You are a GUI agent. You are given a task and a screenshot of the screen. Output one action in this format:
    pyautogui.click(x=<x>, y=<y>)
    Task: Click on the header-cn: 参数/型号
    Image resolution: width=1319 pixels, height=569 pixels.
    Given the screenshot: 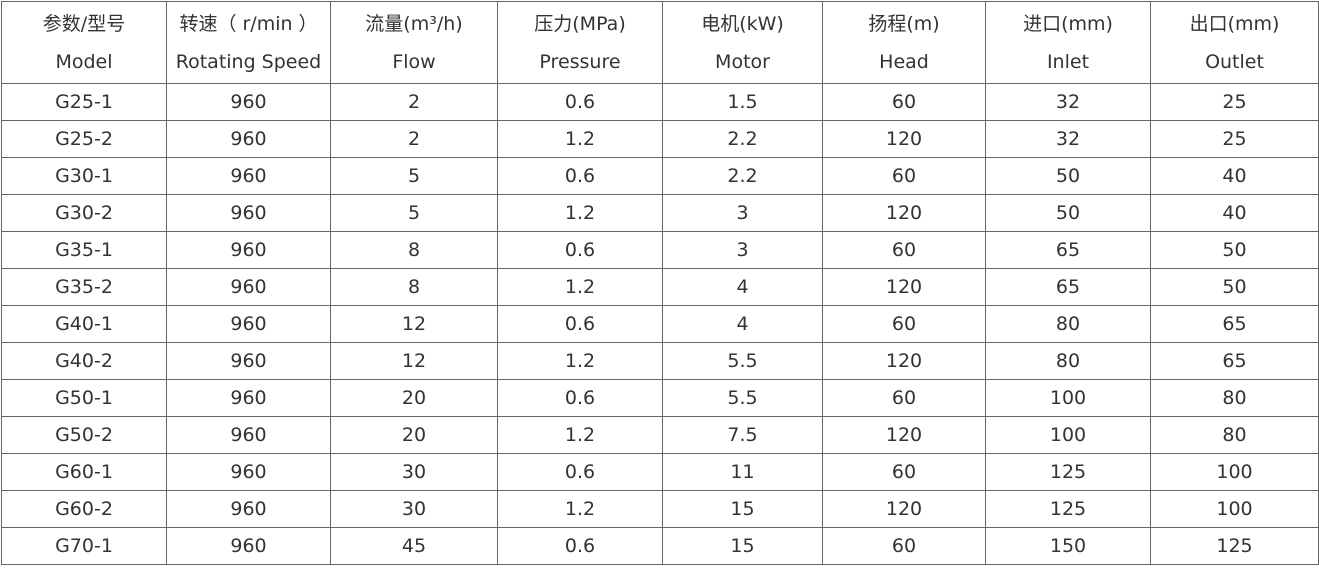 What is the action you would take?
    pyautogui.click(x=84, y=23)
    